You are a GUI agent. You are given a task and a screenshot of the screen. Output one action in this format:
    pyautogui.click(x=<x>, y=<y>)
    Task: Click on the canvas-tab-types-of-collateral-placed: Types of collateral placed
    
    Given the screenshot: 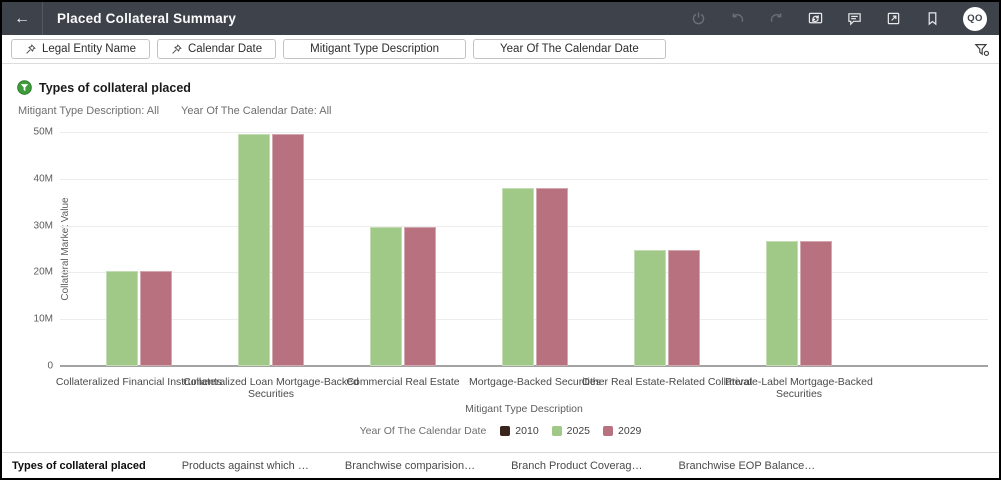 What is the action you would take?
    pyautogui.click(x=79, y=465)
    